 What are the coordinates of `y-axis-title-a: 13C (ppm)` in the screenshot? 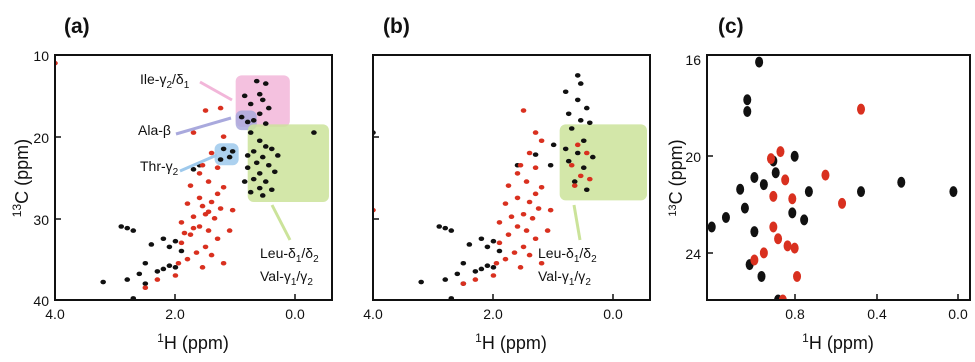 It's located at (21, 178).